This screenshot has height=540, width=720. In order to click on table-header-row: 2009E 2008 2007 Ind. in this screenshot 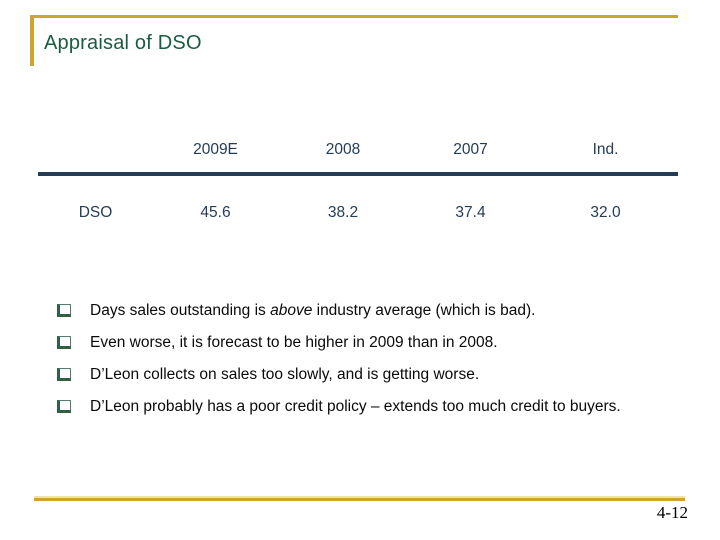, I will do `click(358, 150)`.